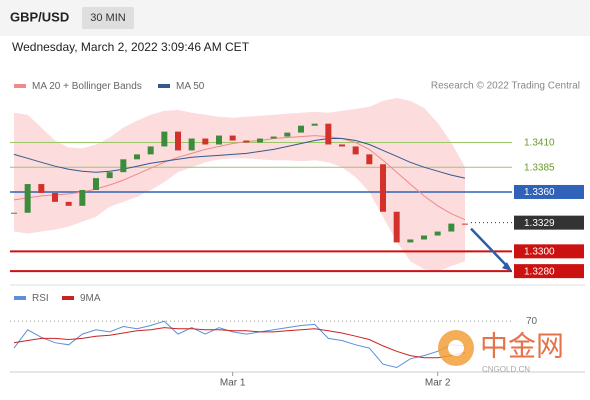  Describe the element at coordinates (505, 86) in the screenshot. I see `source: Research © 2022 Trading Central` at that location.